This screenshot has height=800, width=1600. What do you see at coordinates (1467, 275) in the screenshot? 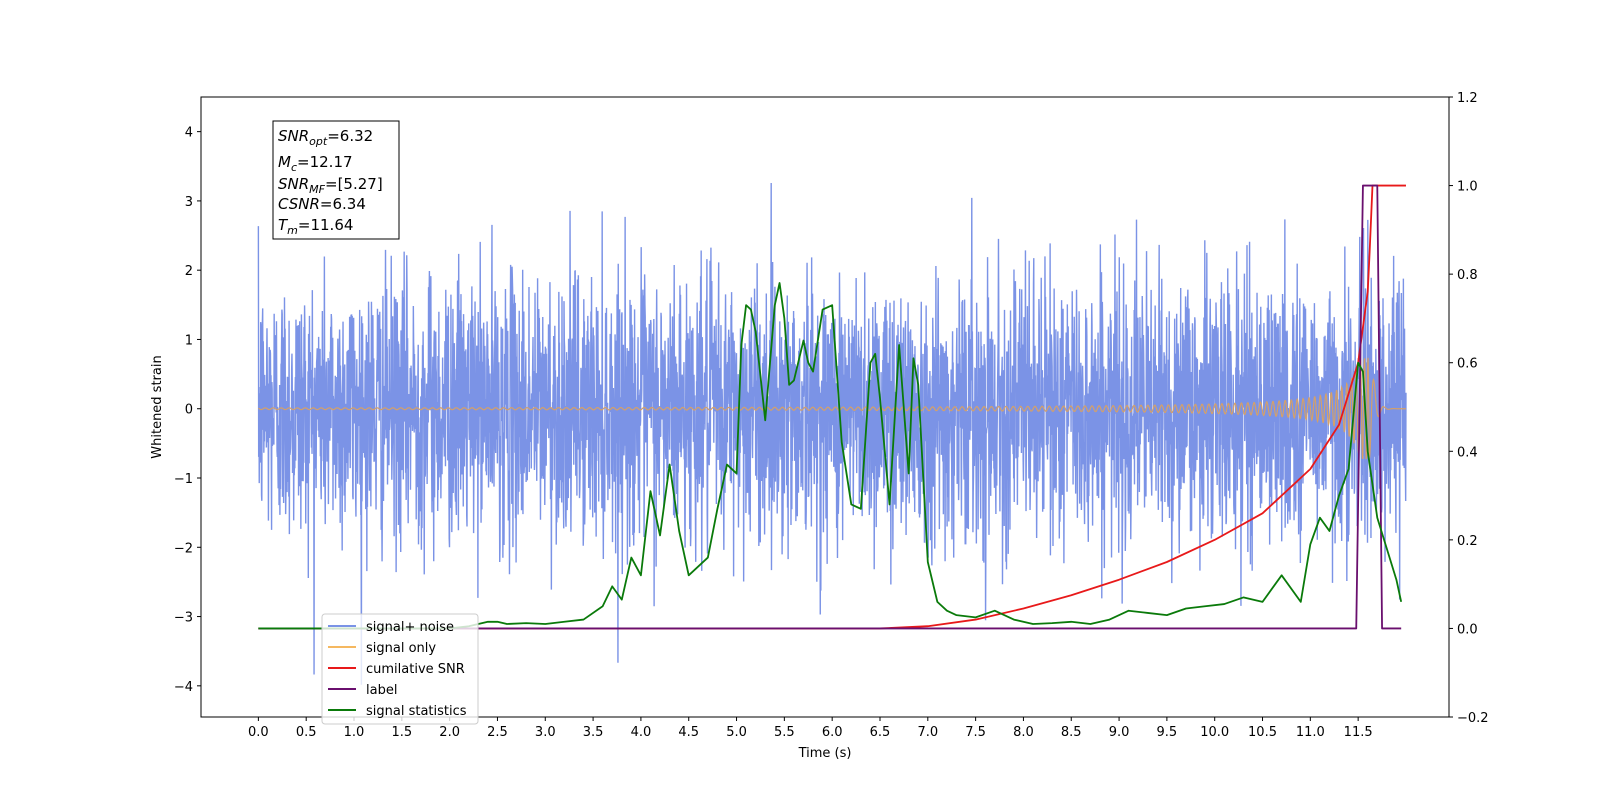
I see `y-right-tick-label: 0.8` at bounding box center [1467, 275].